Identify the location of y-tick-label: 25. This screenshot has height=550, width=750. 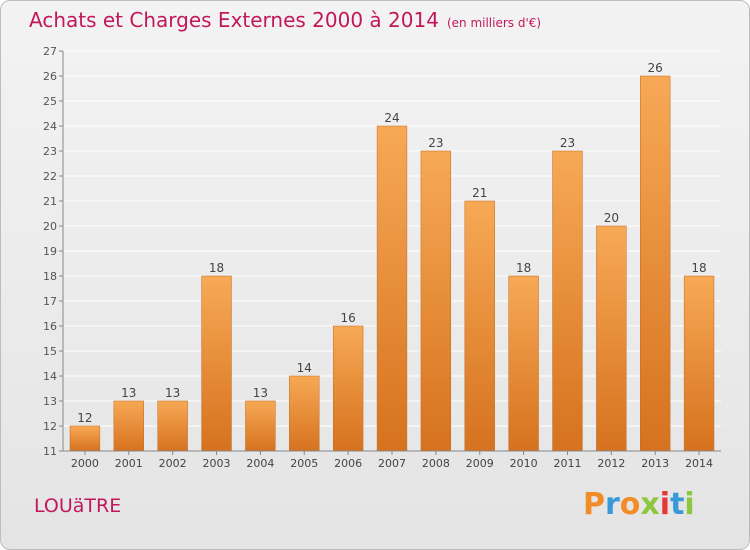
(50, 101).